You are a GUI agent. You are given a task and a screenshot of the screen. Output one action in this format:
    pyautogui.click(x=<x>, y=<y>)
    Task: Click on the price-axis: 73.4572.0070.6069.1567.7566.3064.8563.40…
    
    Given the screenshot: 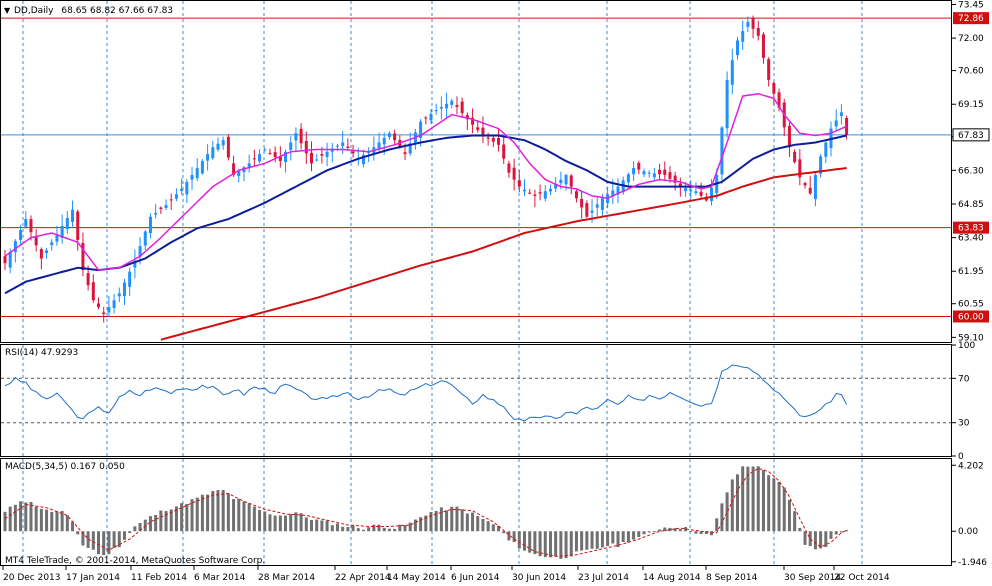 What is the action you would take?
    pyautogui.click(x=971, y=171)
    